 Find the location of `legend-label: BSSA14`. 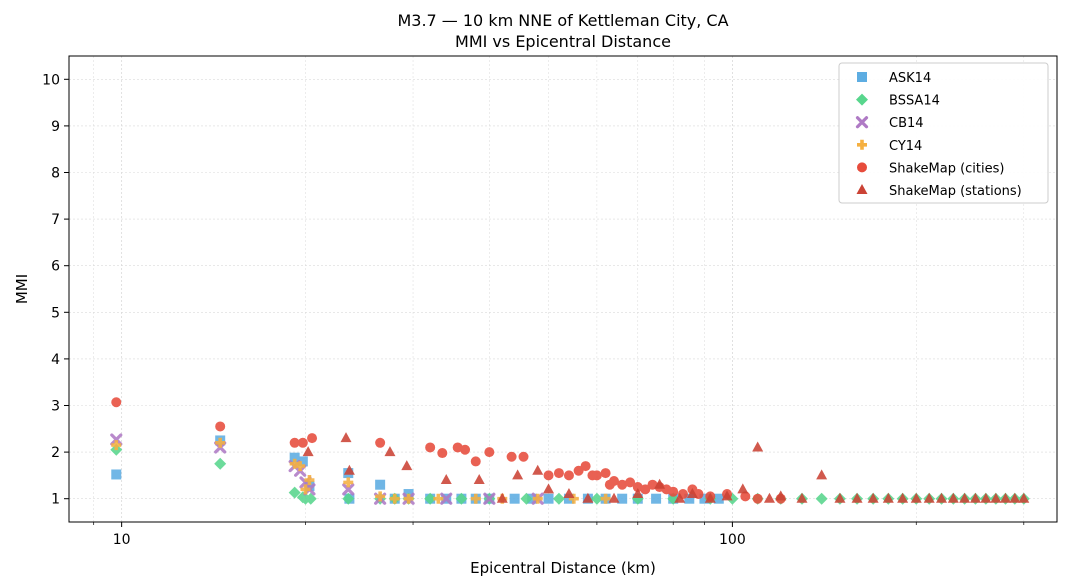

legend-label: BSSA14 is located at coordinates (914, 101).